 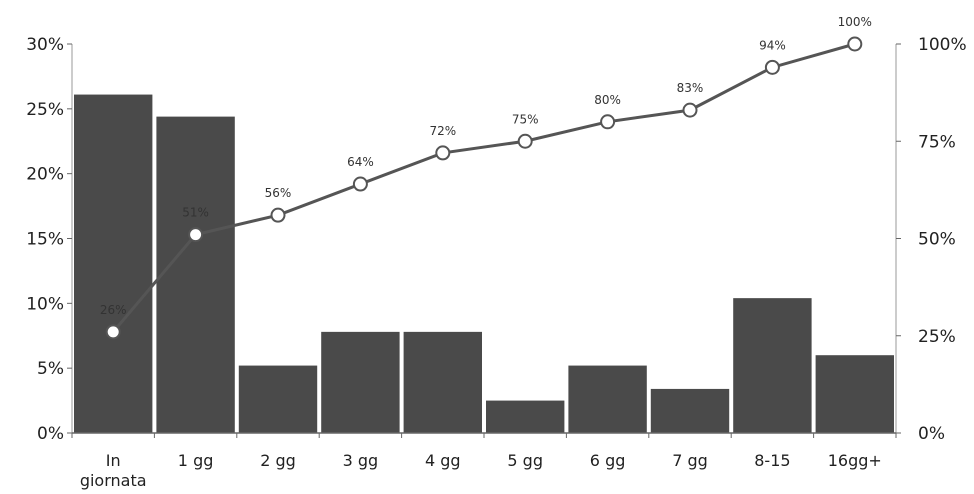 What do you see at coordinates (525, 119) in the screenshot?
I see `line-data-label: 75%` at bounding box center [525, 119].